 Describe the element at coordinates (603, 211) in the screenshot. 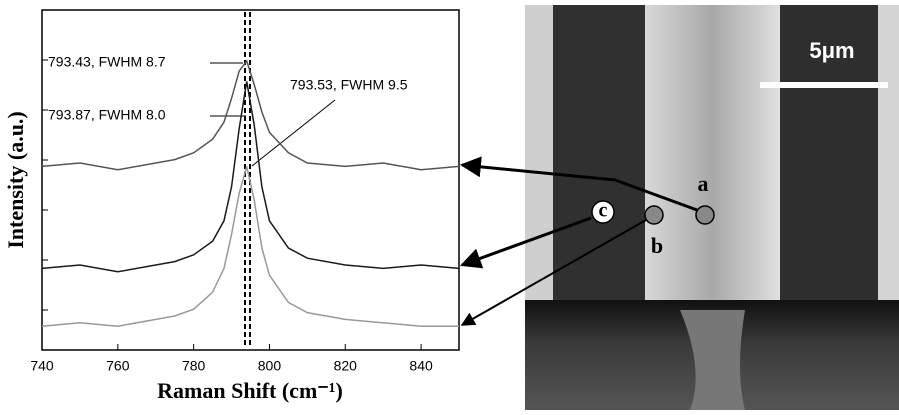

I see `point-label: c` at that location.